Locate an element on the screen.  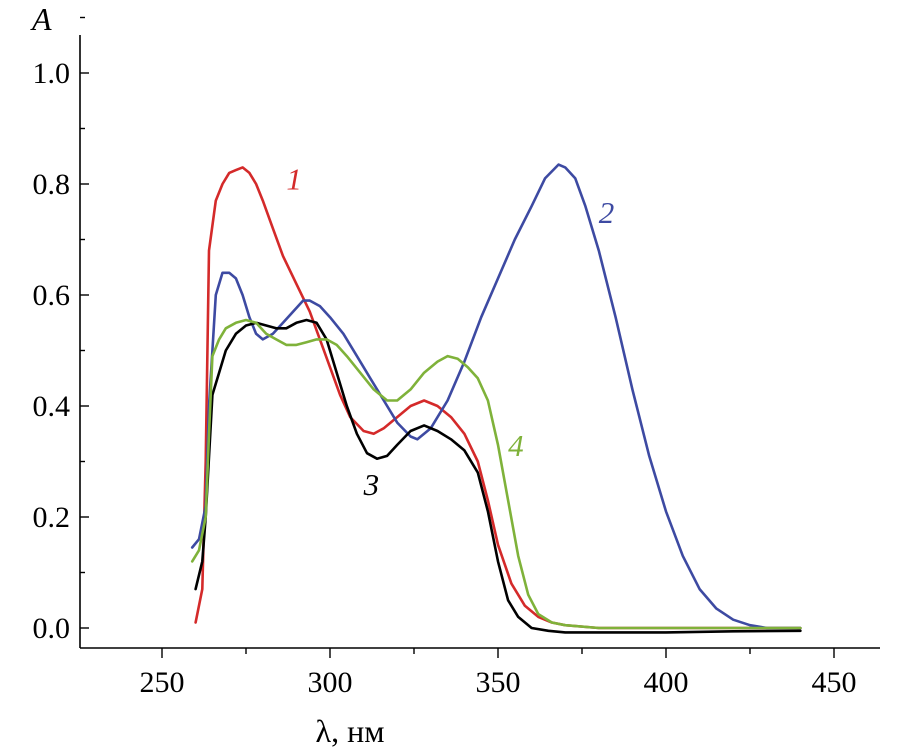
series-3-label: 3 is located at coordinates (371, 484).